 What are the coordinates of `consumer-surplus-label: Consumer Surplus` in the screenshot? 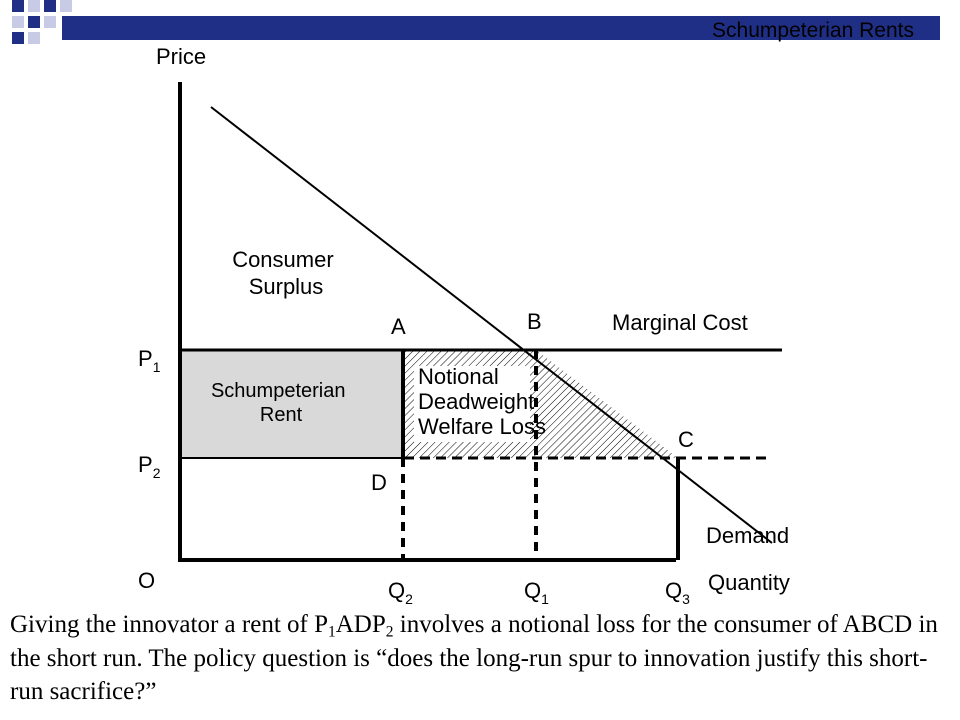 It's located at (286, 273).